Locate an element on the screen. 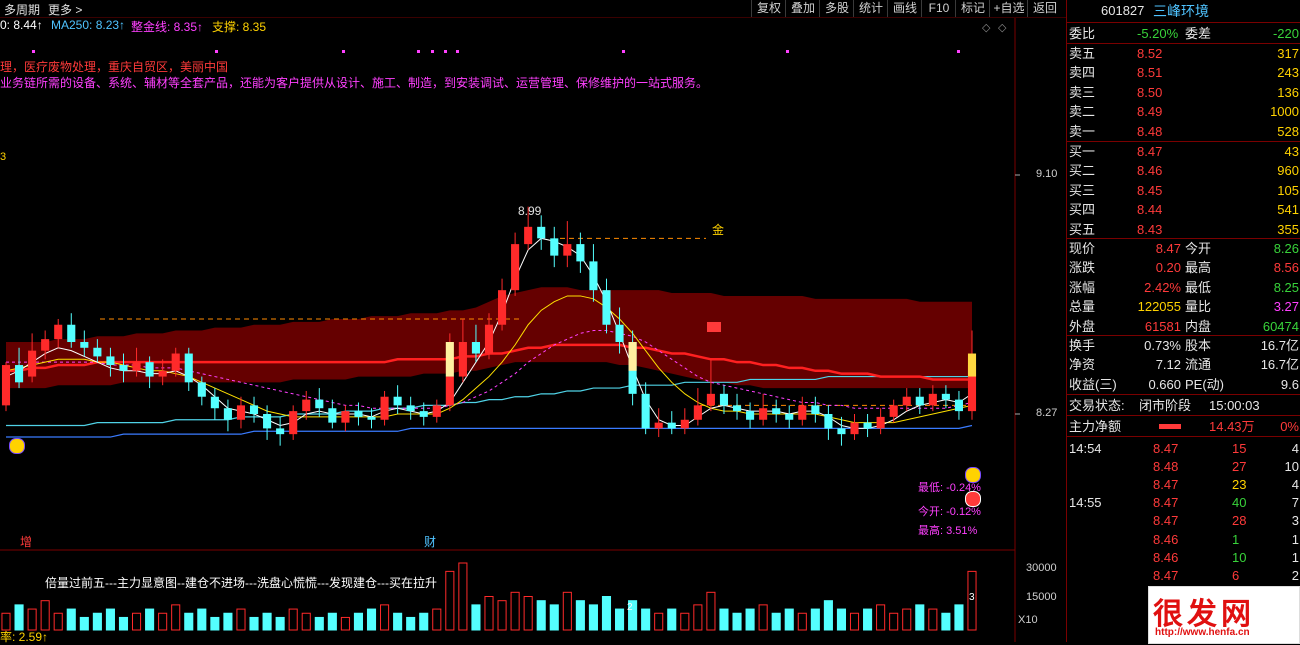 The image size is (1300, 645). tick-row: 8.47 6 2 is located at coordinates (1183, 575).